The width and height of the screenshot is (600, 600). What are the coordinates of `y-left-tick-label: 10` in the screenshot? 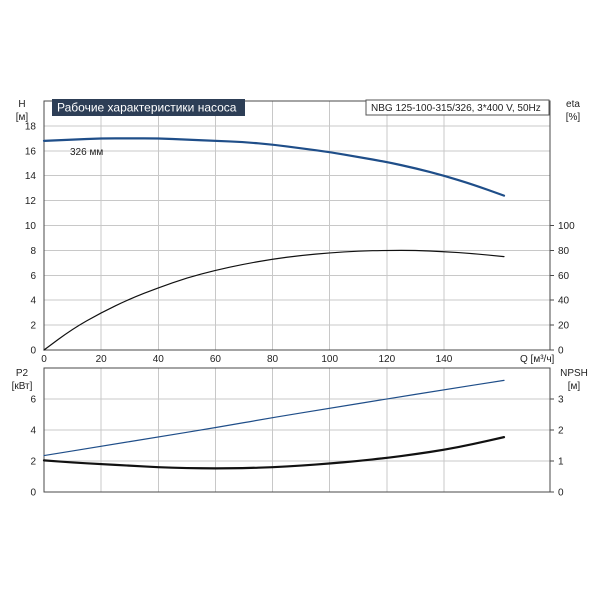 It's located at (31, 226).